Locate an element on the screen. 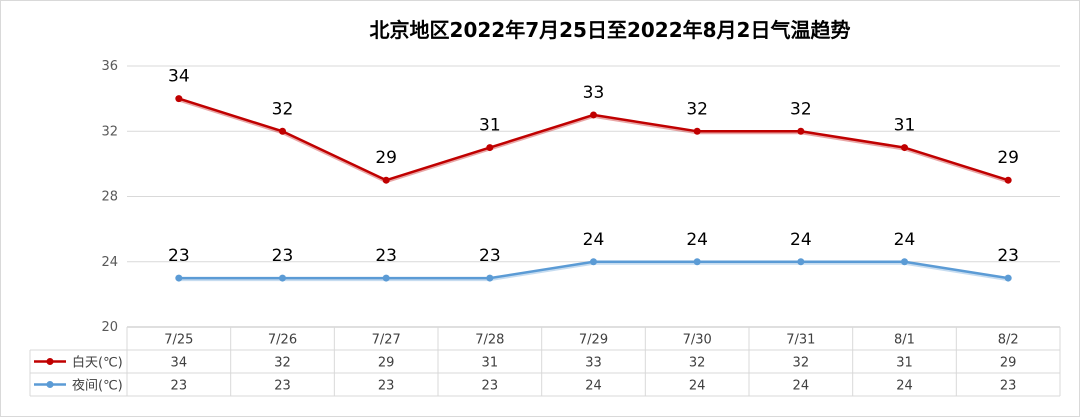  x-category-label: 8/1 is located at coordinates (904, 340).